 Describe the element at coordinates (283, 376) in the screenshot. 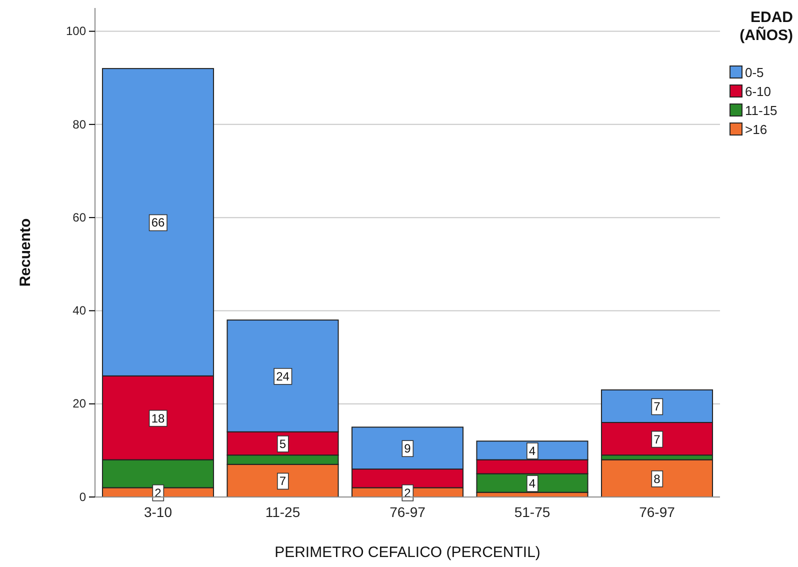

I see `data-label: 24` at that location.